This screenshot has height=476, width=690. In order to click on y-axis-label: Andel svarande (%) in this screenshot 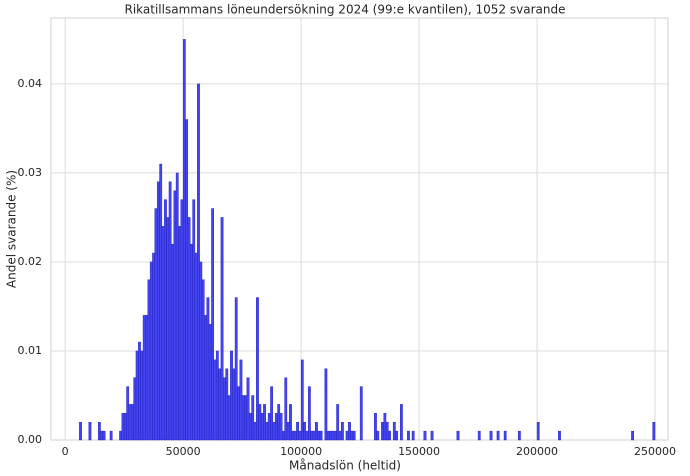, I will do `click(12, 229)`.